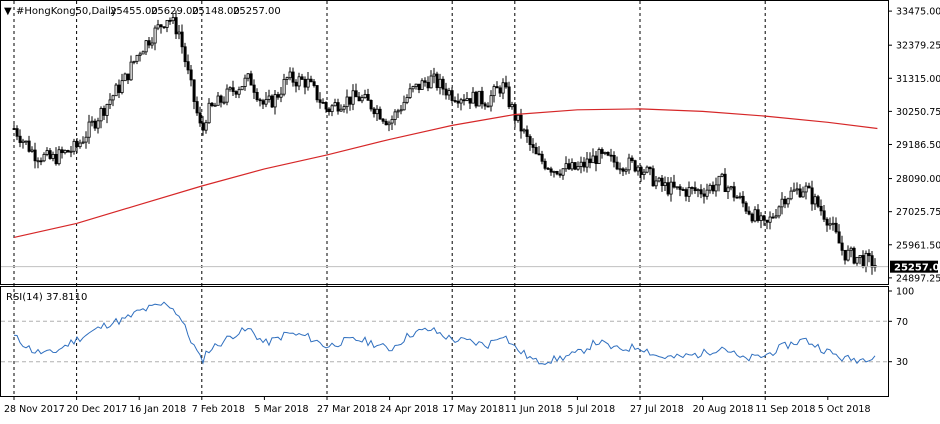  Describe the element at coordinates (918, 179) in the screenshot. I see `price-tick-label: 28090.00` at that location.